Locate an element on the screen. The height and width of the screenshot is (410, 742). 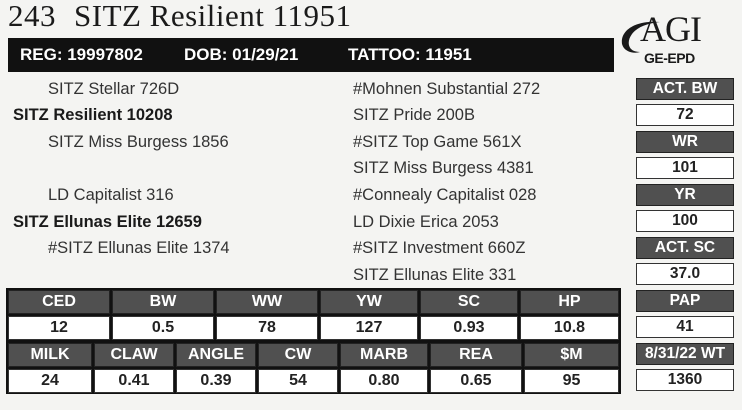
epd-value-marb: 0.80 is located at coordinates (384, 381).